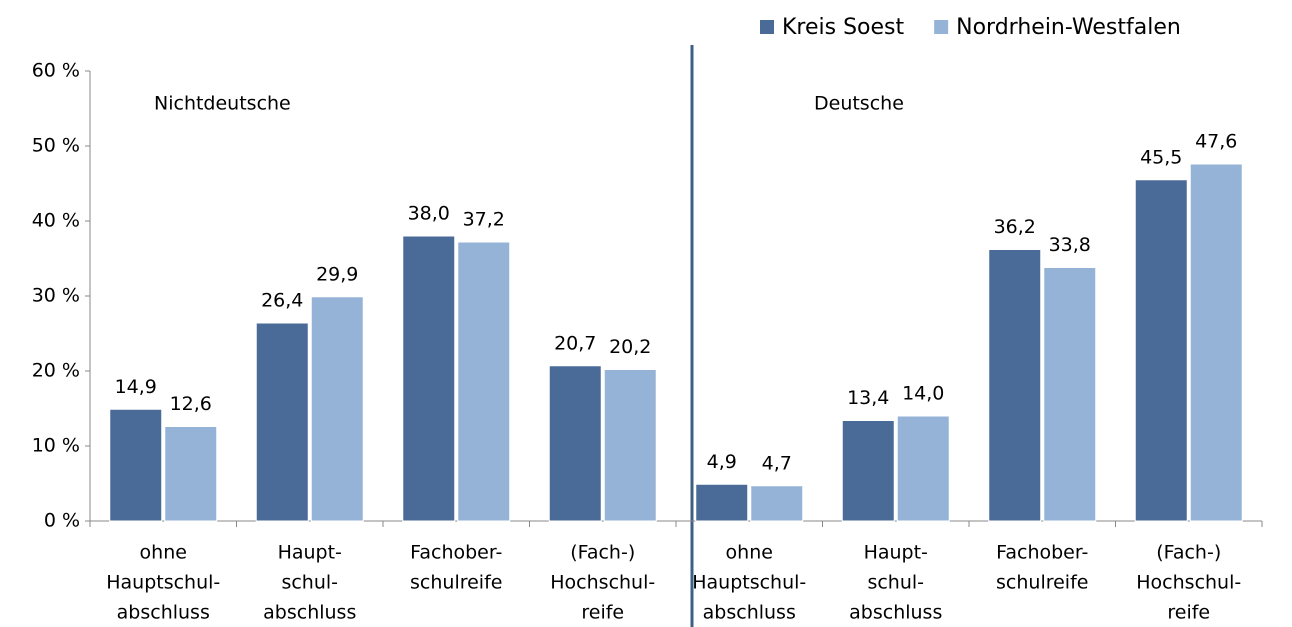 The image size is (1292, 627). I want to click on value-label: 26,4, so click(282, 301).